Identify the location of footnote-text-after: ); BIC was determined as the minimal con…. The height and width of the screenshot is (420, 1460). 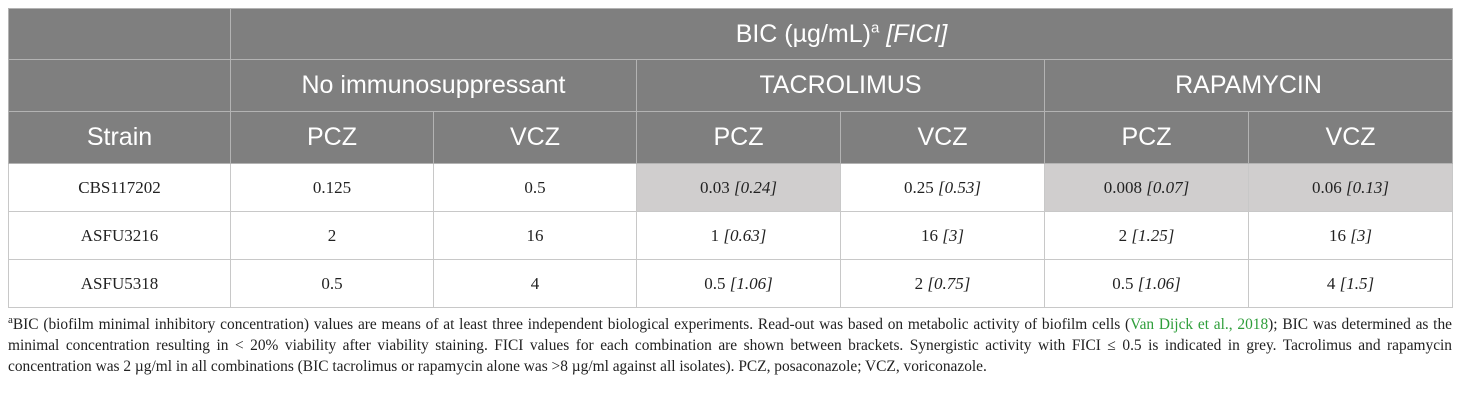
(730, 345).